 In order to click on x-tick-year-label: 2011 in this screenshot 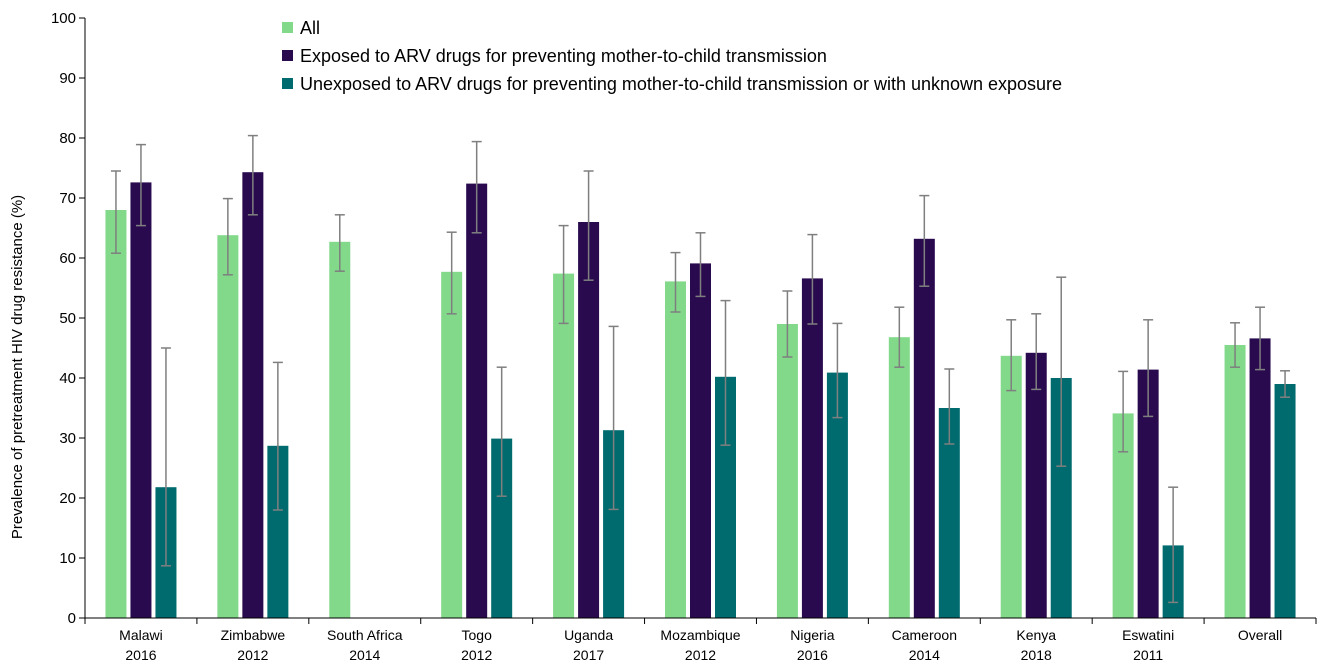, I will do `click(1148, 655)`.